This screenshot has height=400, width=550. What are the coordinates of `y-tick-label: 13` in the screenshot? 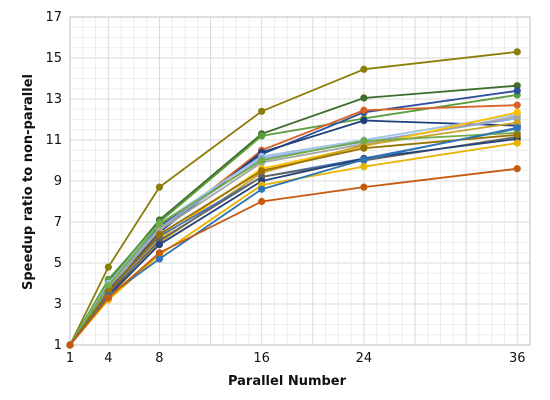 It's located at (53, 99).